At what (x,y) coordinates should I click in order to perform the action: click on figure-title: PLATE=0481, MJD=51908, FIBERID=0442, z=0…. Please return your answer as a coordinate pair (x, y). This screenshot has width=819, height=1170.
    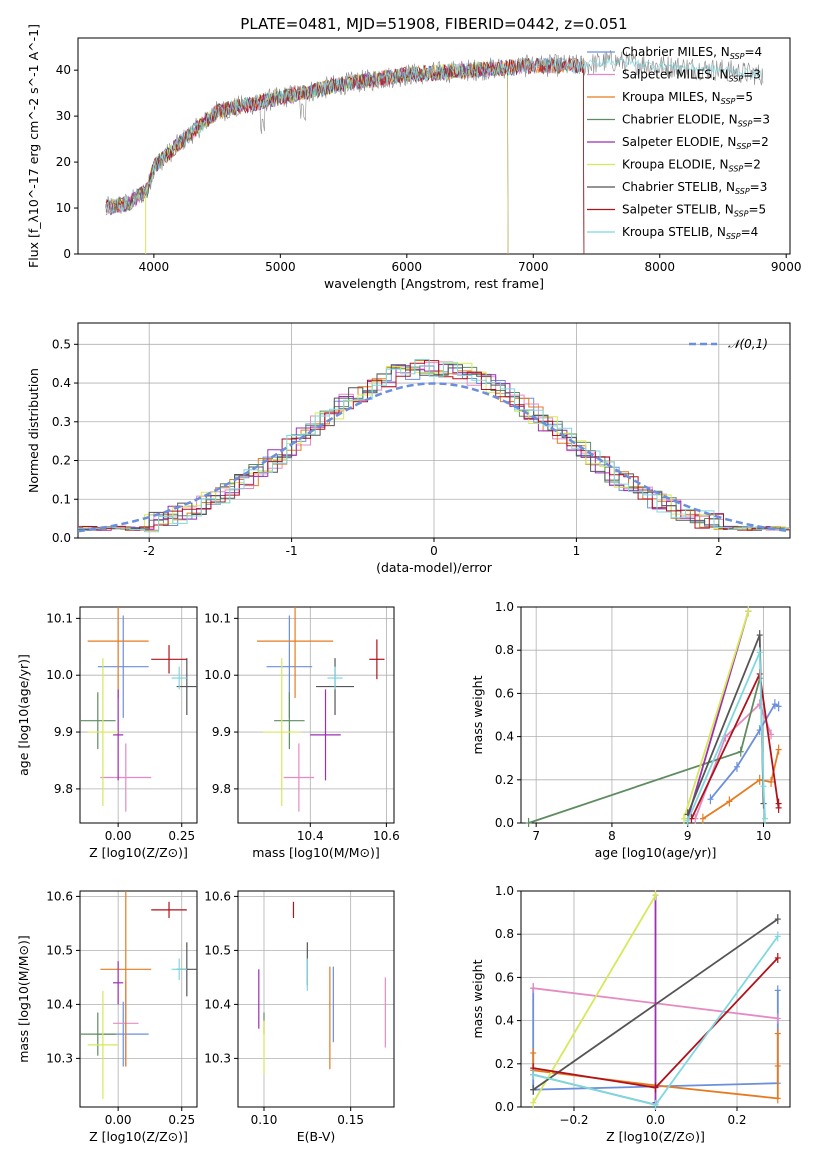
    Looking at the image, I should click on (433, 24).